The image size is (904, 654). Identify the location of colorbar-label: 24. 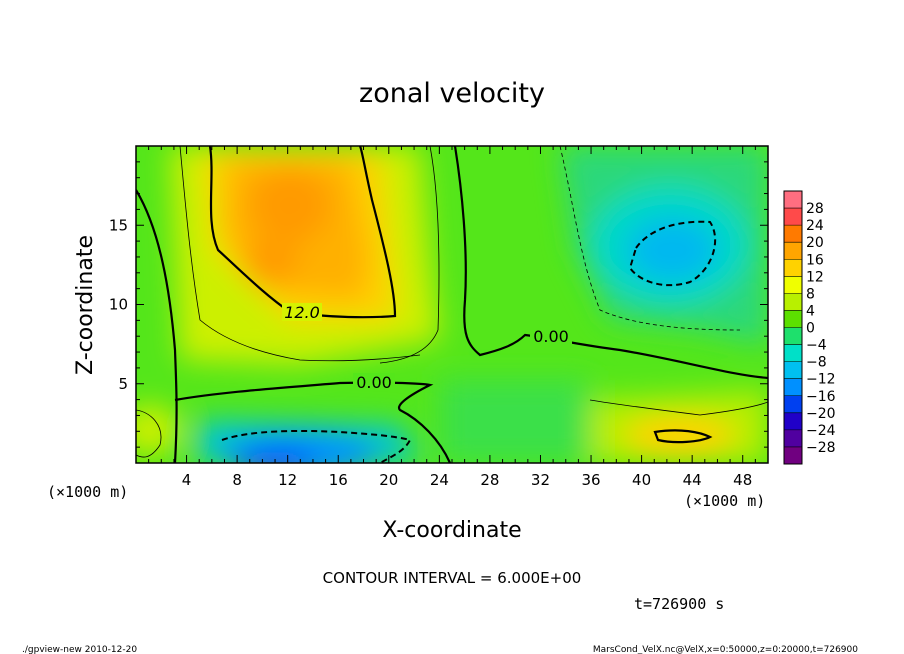
(815, 226).